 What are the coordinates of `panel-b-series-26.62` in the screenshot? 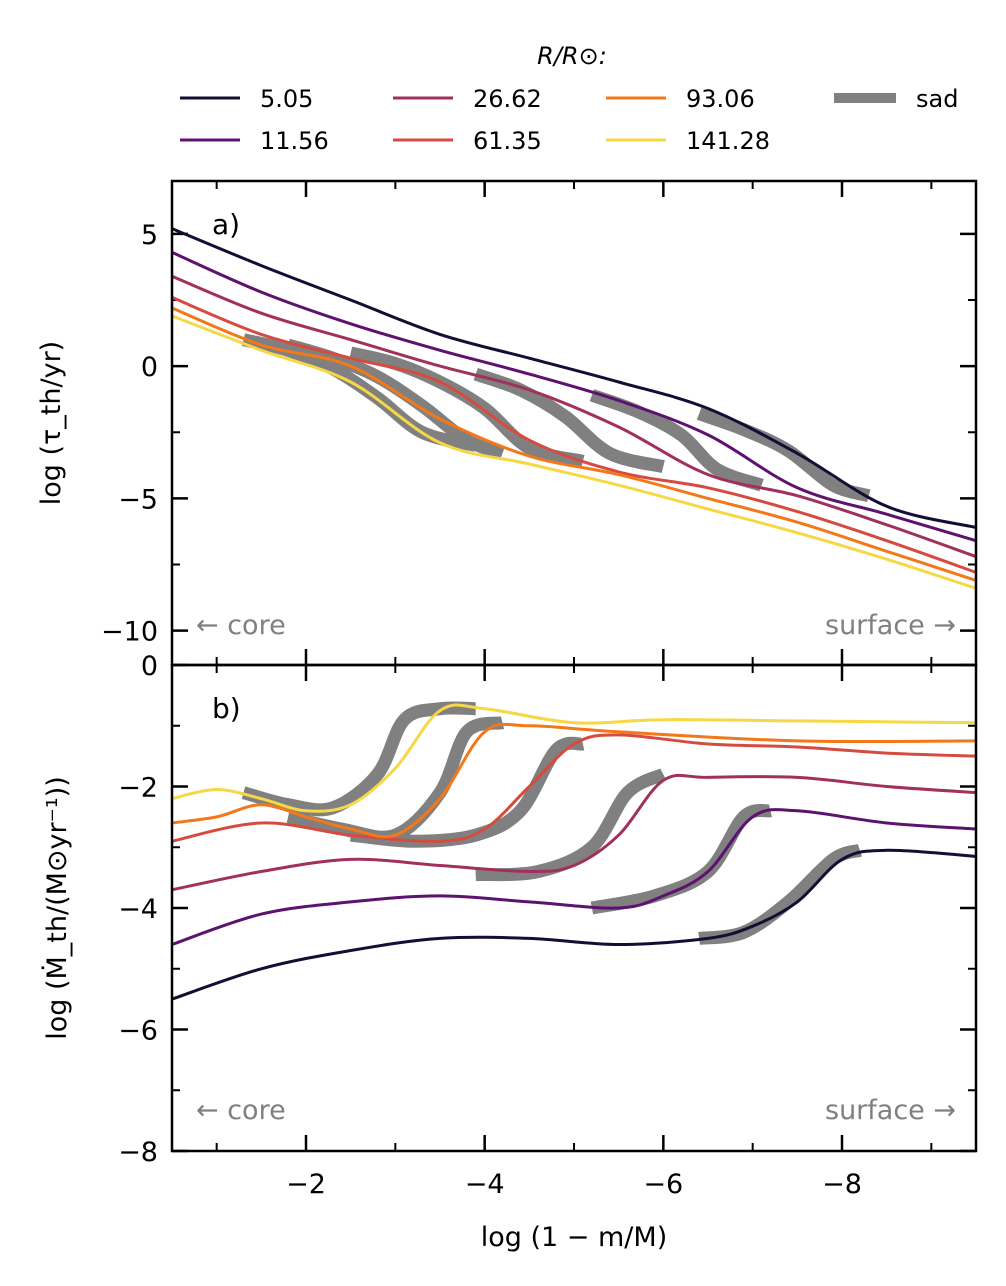 It's located at (574, 832).